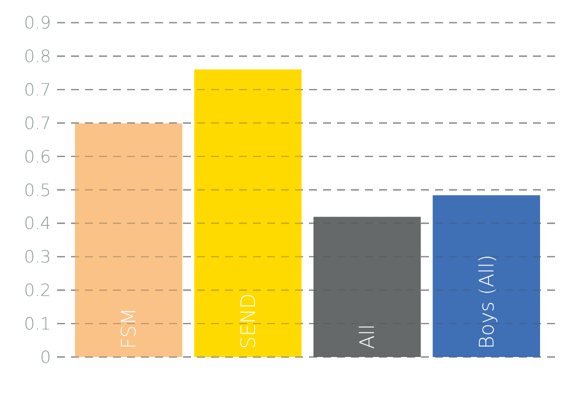 The height and width of the screenshot is (401, 584). I want to click on x-tick-label: Boys (All), so click(486, 301).